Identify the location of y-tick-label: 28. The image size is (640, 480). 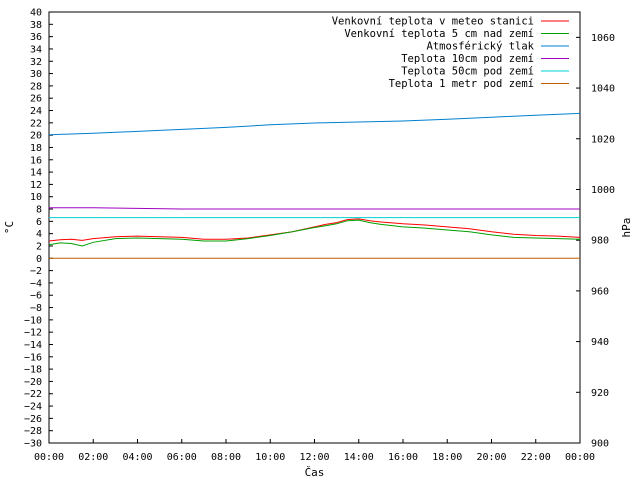
(36, 86).